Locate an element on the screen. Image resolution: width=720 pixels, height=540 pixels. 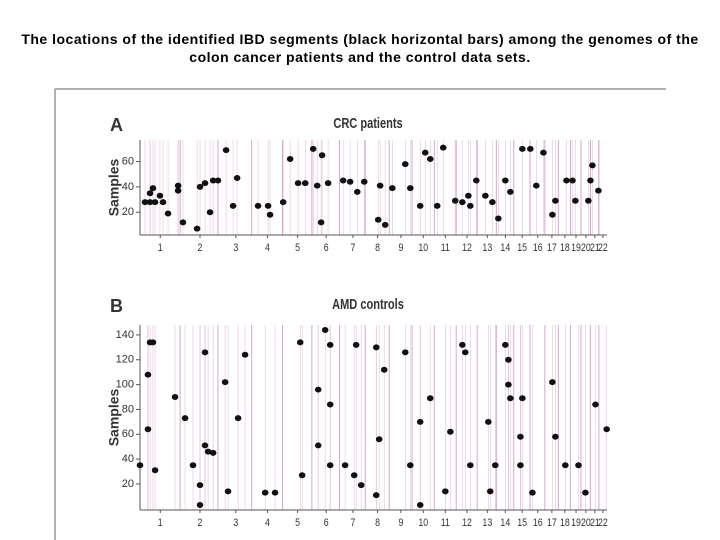
x-tick-label: 7 is located at coordinates (352, 248).